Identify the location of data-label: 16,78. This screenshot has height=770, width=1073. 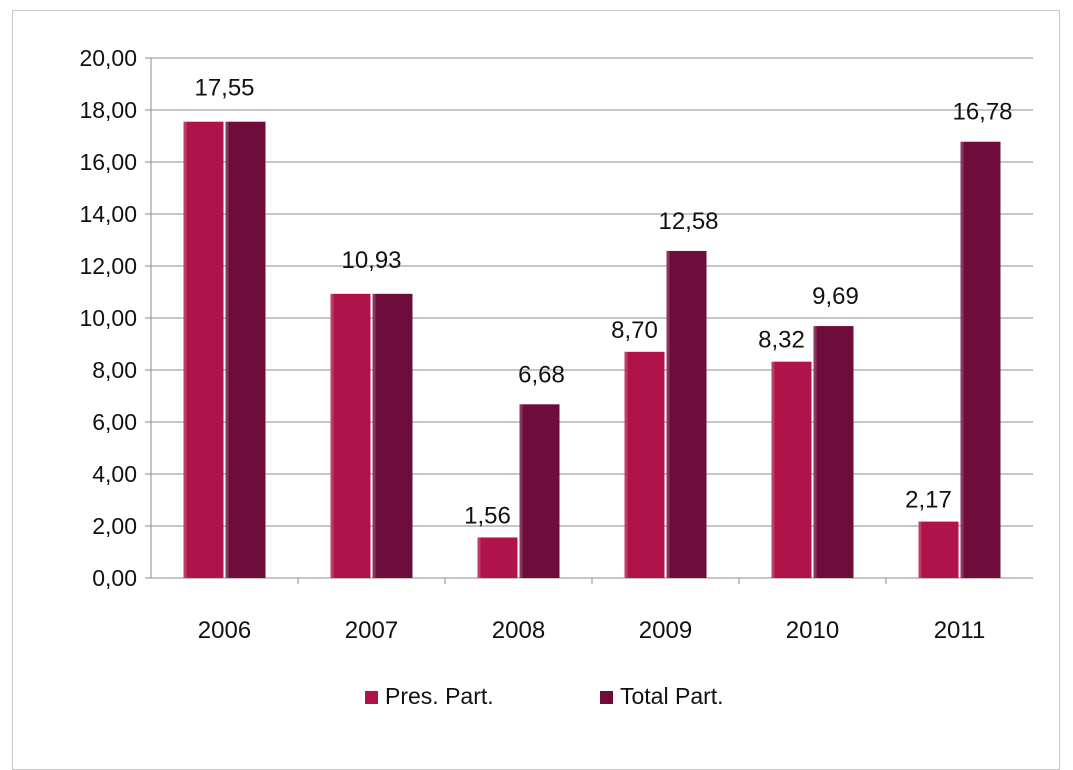
(982, 112).